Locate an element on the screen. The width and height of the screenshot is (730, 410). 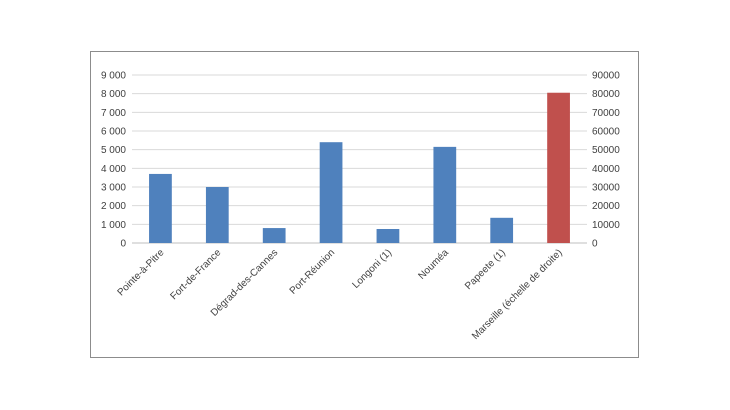
y2-tick-label: 90000 is located at coordinates (606, 76).